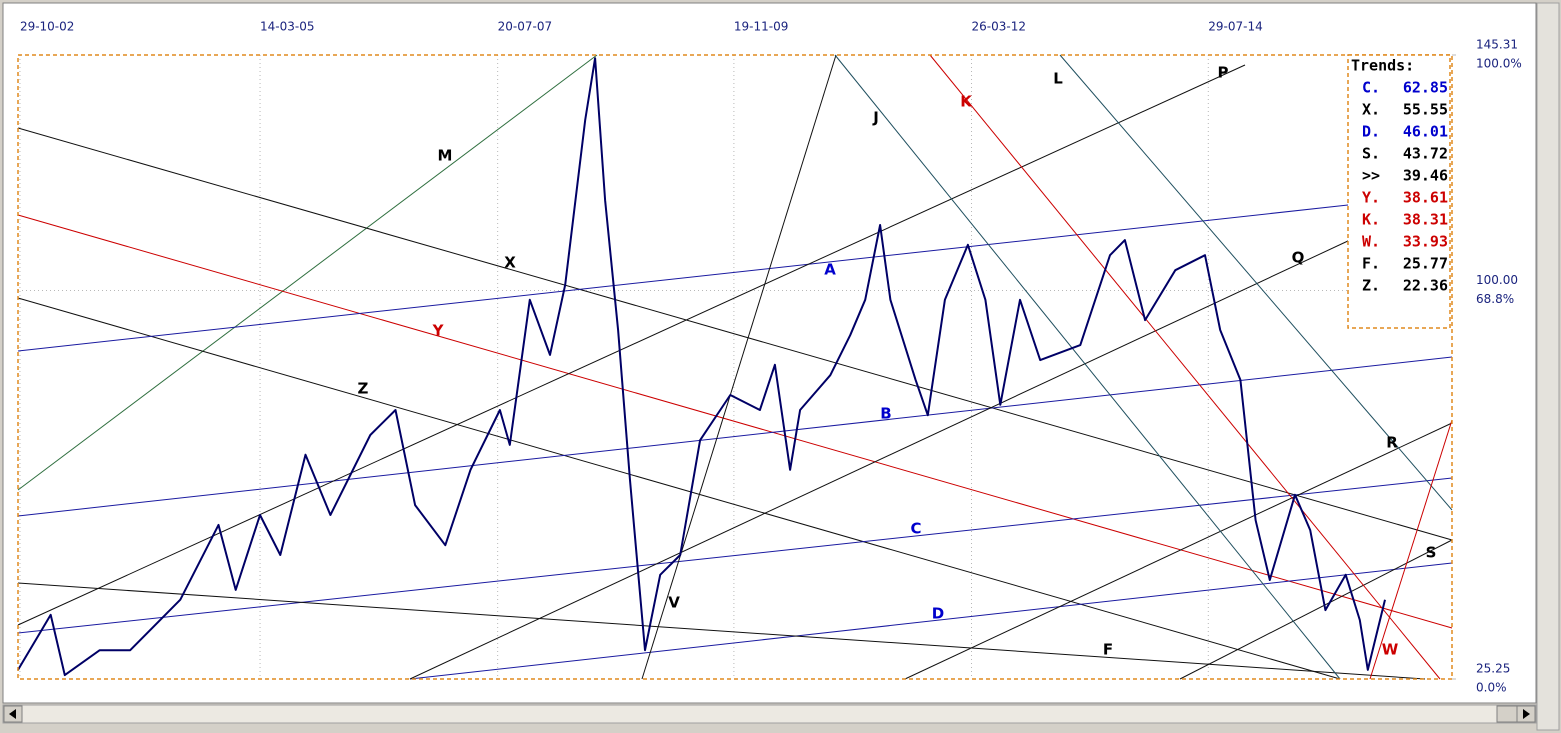 The width and height of the screenshot is (1561, 733). Describe the element at coordinates (938, 614) in the screenshot. I see `trend-label: D` at that location.